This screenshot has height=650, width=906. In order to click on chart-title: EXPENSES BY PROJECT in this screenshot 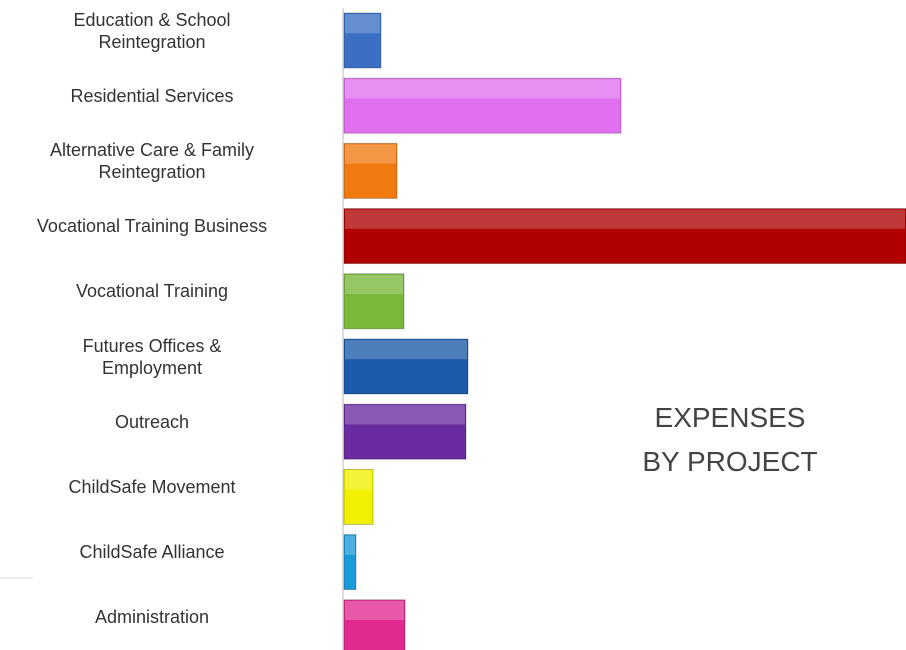, I will do `click(730, 439)`.